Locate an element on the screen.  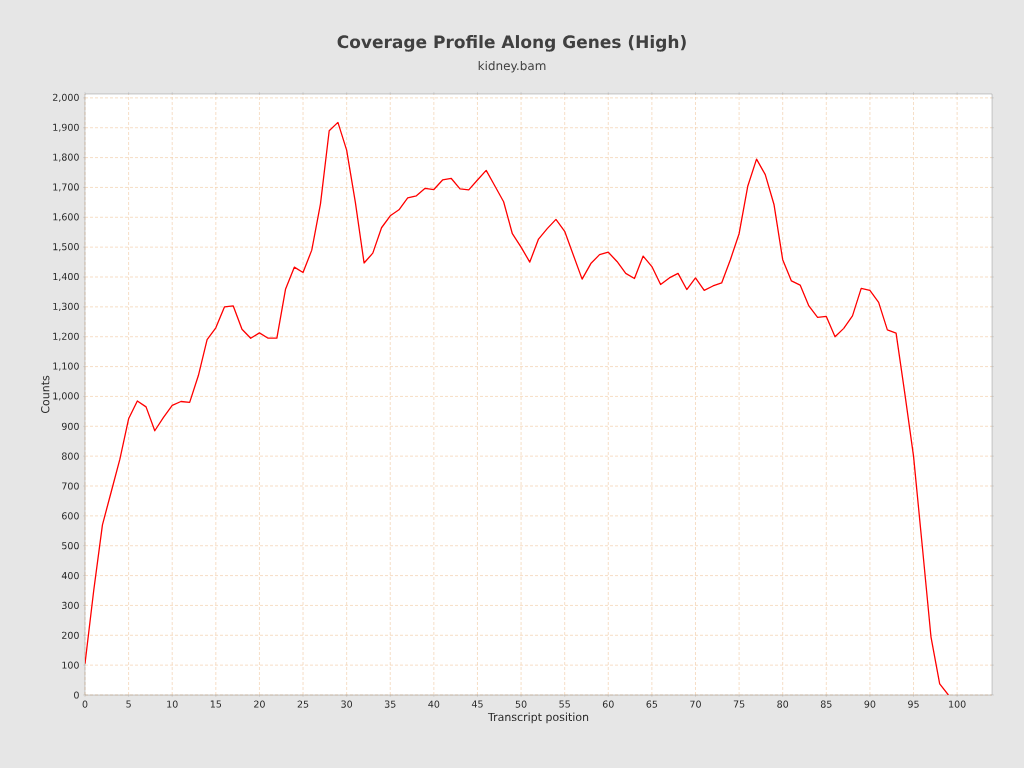
y-tick-label: 200 is located at coordinates (70, 635).